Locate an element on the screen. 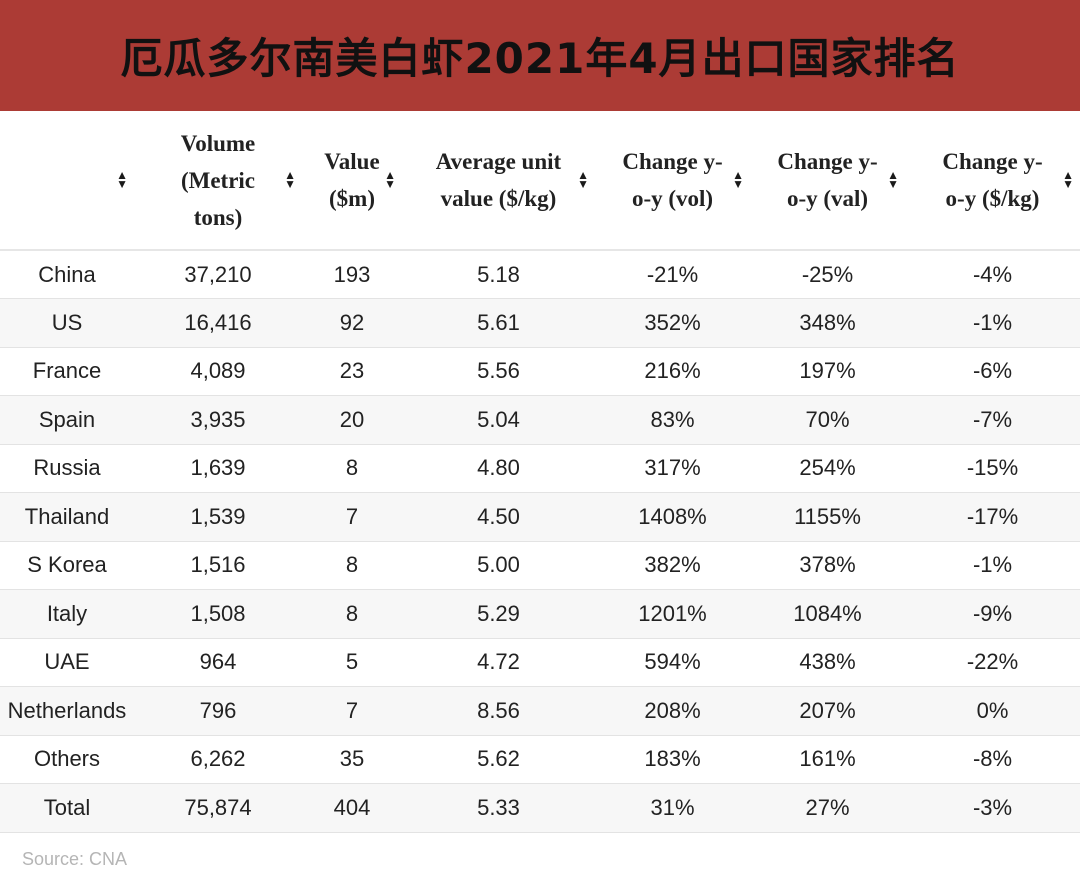 The width and height of the screenshot is (1080, 885). cell-country: Netherlands is located at coordinates (67, 710).